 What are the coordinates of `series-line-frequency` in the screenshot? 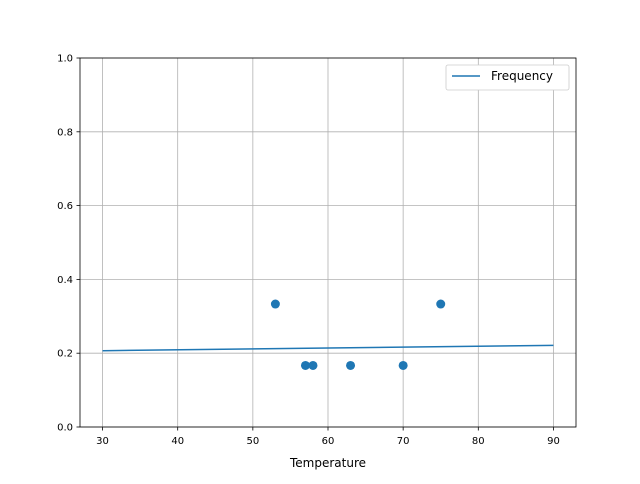 It's located at (328, 348).